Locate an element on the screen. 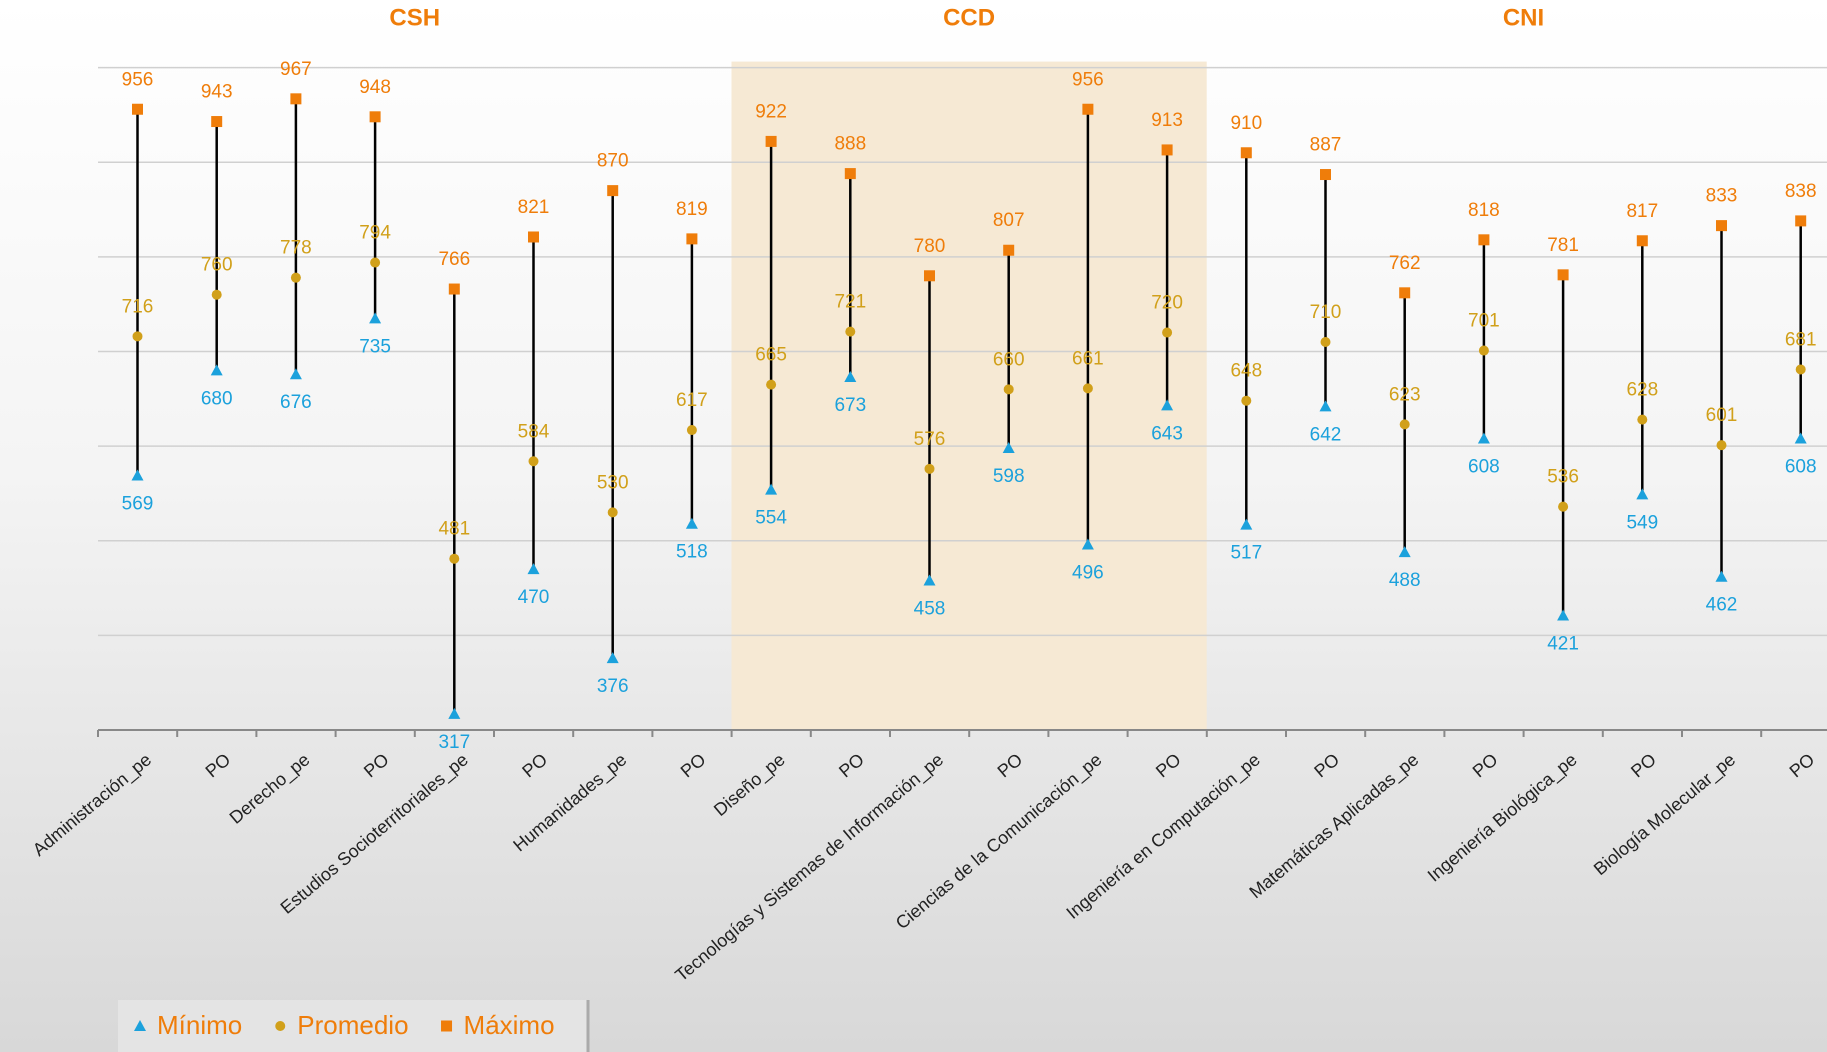 Image resolution: width=1827 pixels, height=1052 pixels. value-label: 421 is located at coordinates (1563, 644).